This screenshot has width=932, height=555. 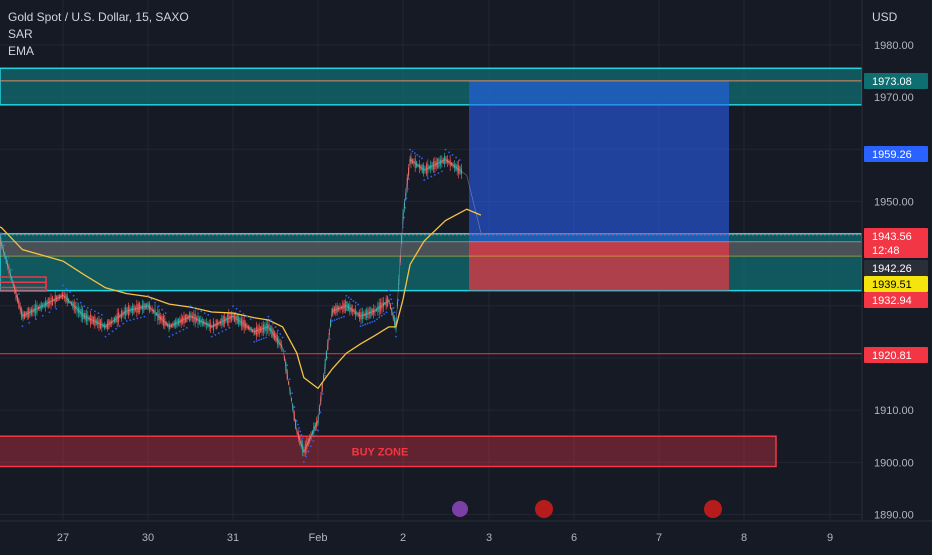 I want to click on target-box, so click(x=599, y=161).